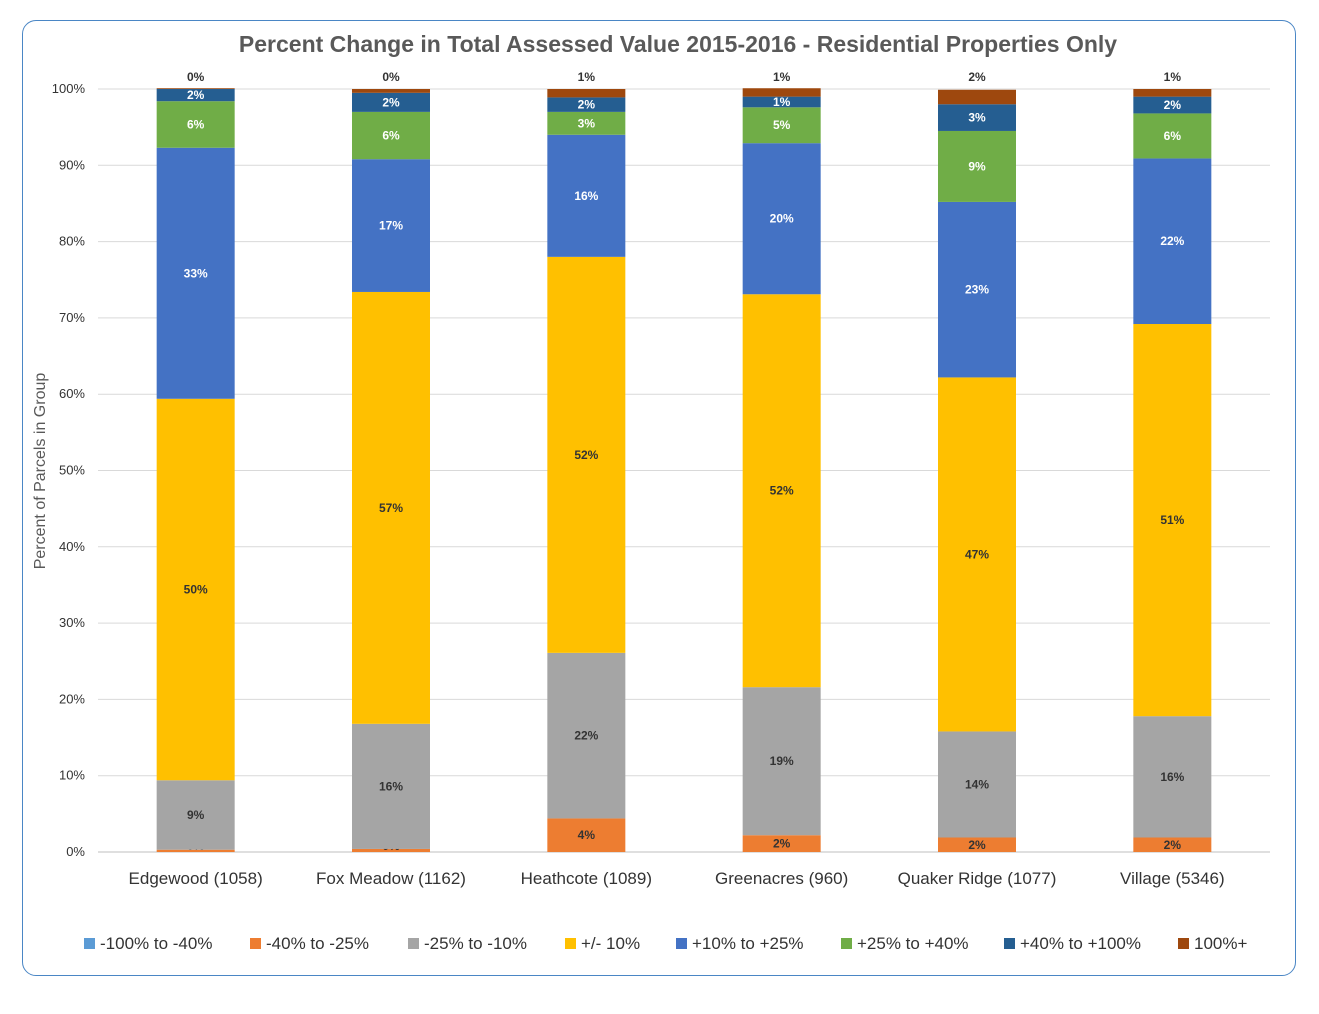  What do you see at coordinates (586, 878) in the screenshot?
I see `x-category-label: Heathcote (1089)` at bounding box center [586, 878].